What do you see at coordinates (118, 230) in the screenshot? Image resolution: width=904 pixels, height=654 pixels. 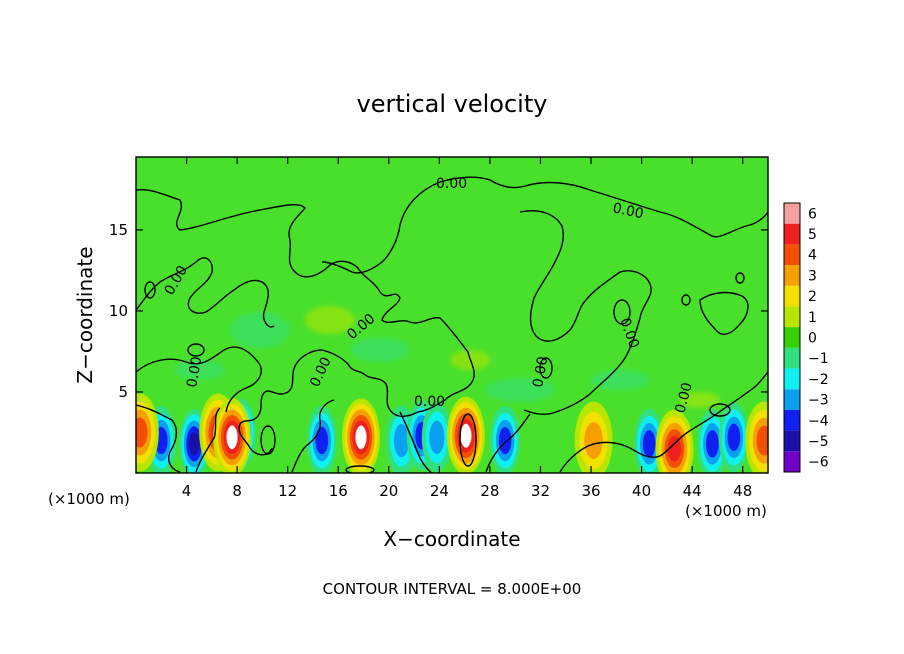 I see `y-tick-label: 15` at bounding box center [118, 230].